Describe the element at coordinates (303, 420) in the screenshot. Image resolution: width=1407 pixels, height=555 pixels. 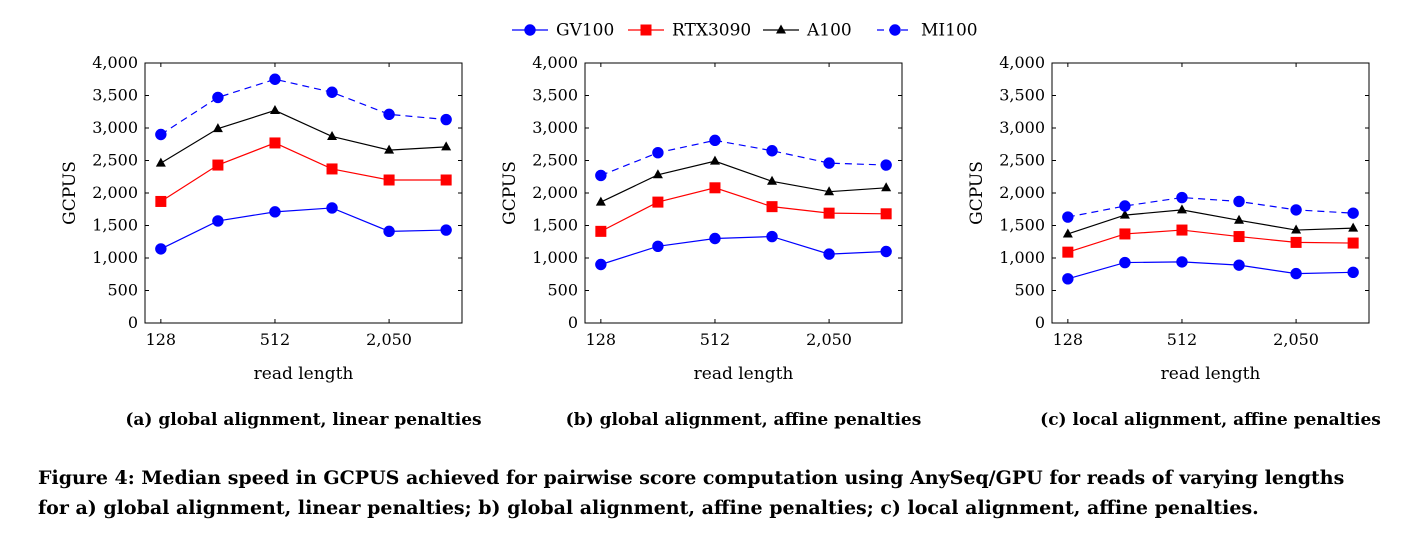
I see `subfigure-title: (a) global alignment, linear penalties` at that location.